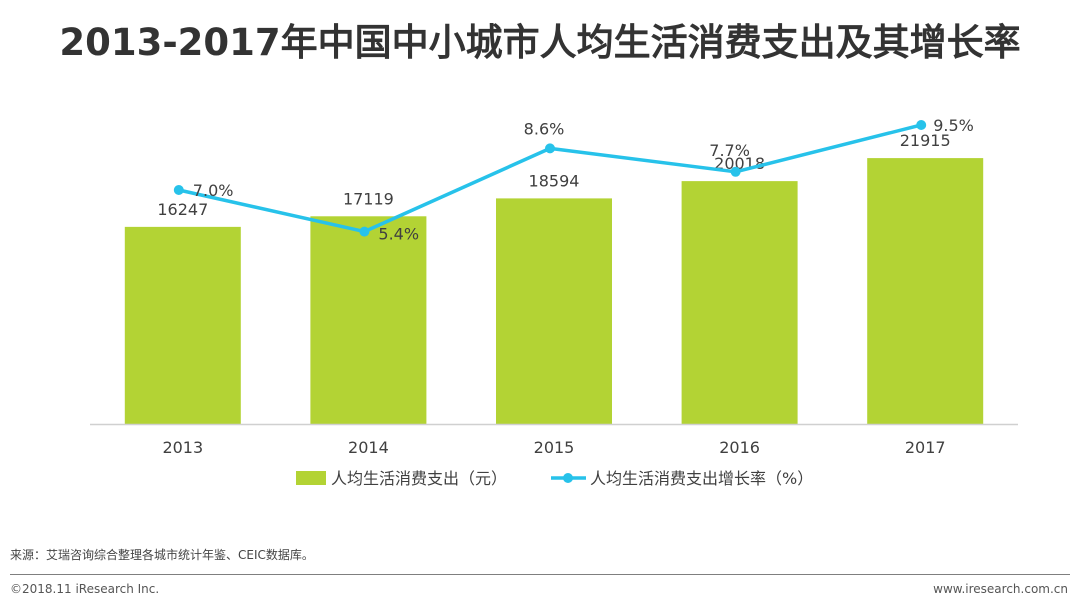  What do you see at coordinates (729, 150) in the screenshot?
I see `growth-label-2016: 7.7%` at bounding box center [729, 150].